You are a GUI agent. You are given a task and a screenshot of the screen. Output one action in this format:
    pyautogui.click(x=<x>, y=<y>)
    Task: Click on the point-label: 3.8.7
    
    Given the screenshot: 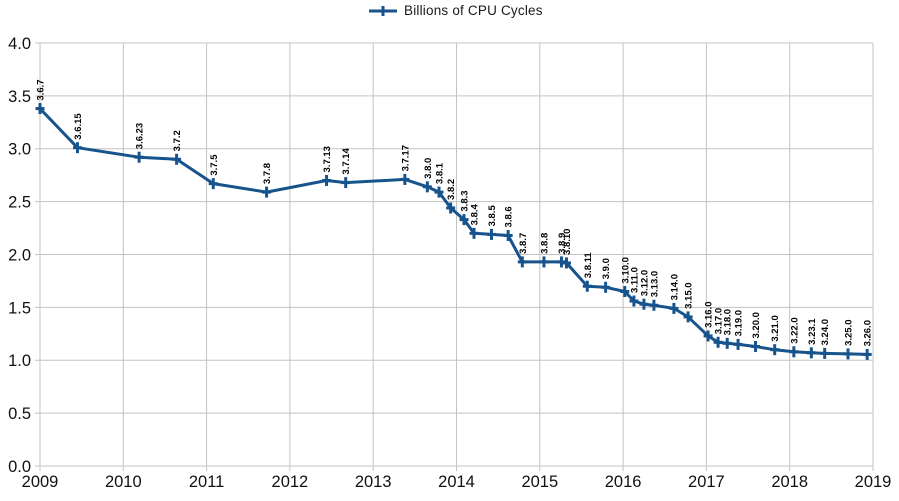 What is the action you would take?
    pyautogui.click(x=523, y=243)
    